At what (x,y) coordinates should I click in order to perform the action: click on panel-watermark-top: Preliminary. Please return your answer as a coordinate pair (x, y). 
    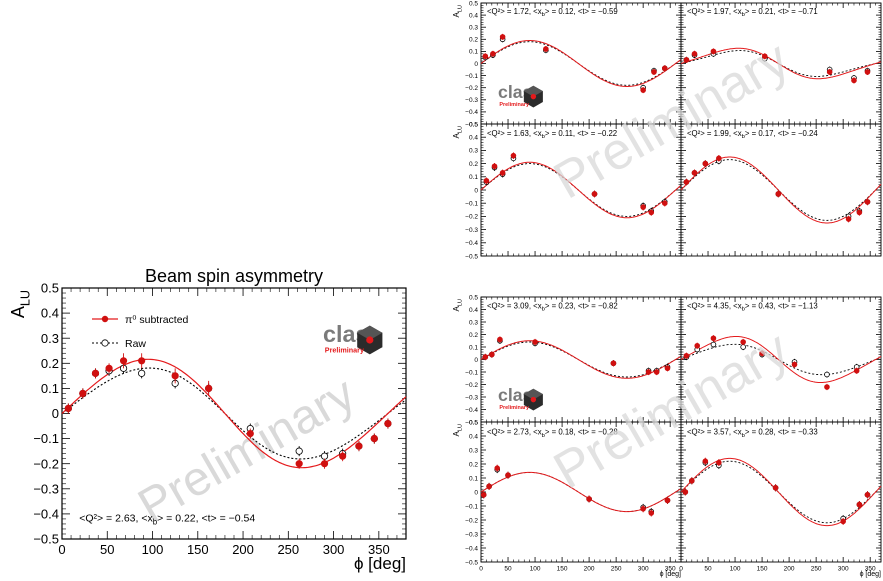
    Looking at the image, I should click on (671, 120).